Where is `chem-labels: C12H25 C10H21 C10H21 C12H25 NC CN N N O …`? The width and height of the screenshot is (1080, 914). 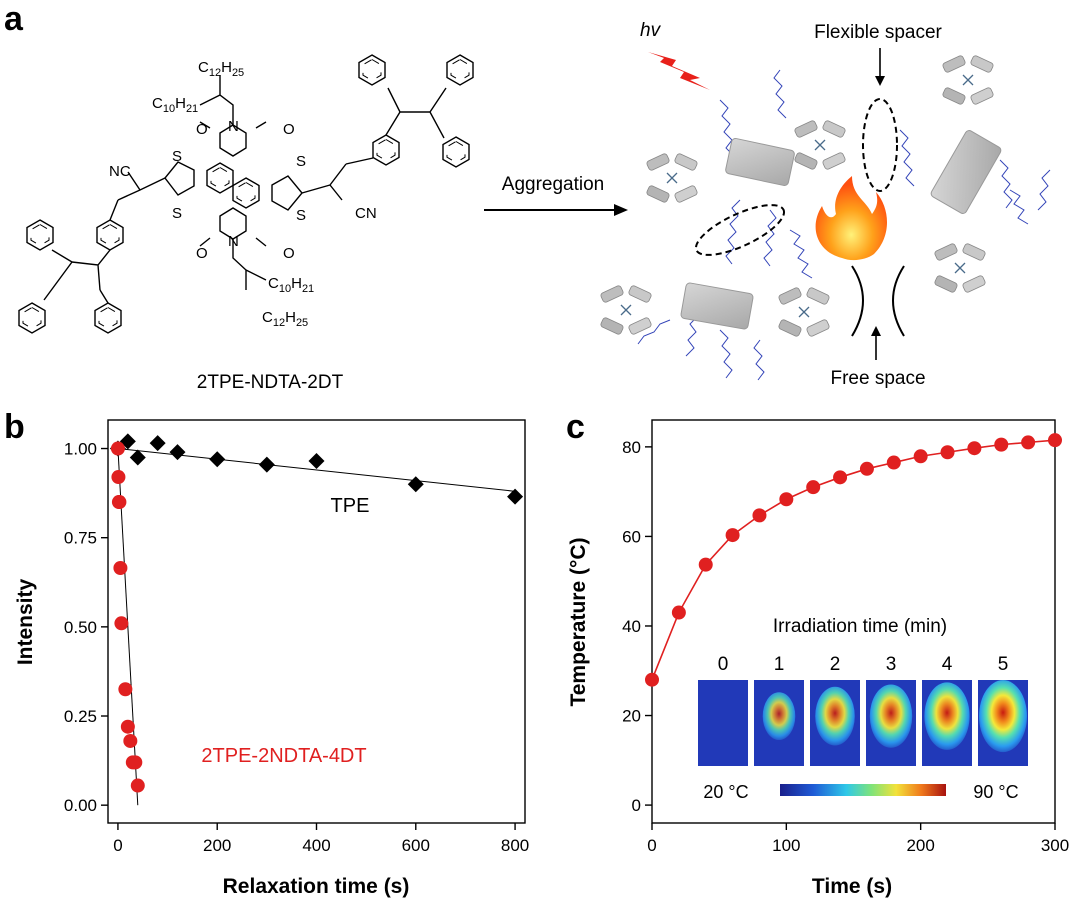
chem-labels: C12H25 C10H21 C10H21 C12H25 NC CN N N O … is located at coordinates (243, 194).